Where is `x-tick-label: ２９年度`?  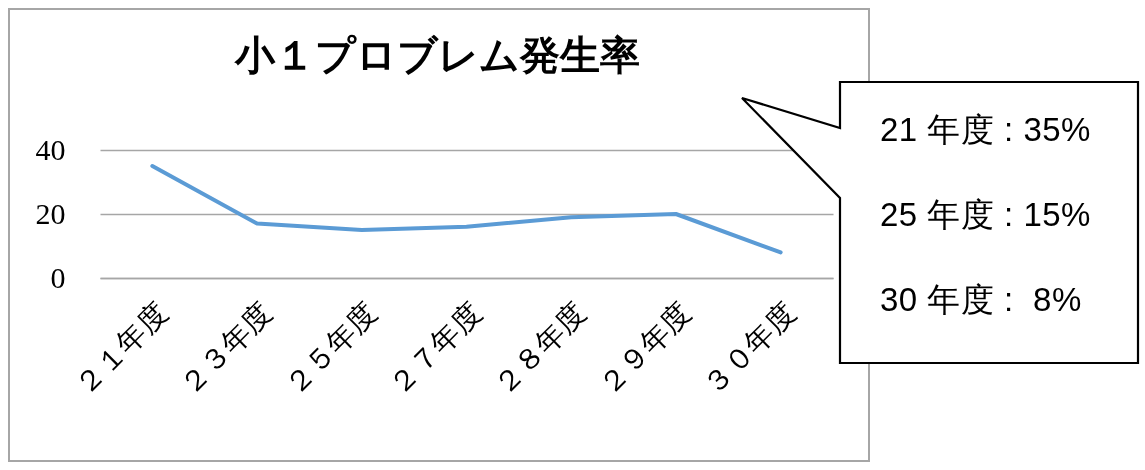
x-tick-label: ２９年度 is located at coordinates (644, 349).